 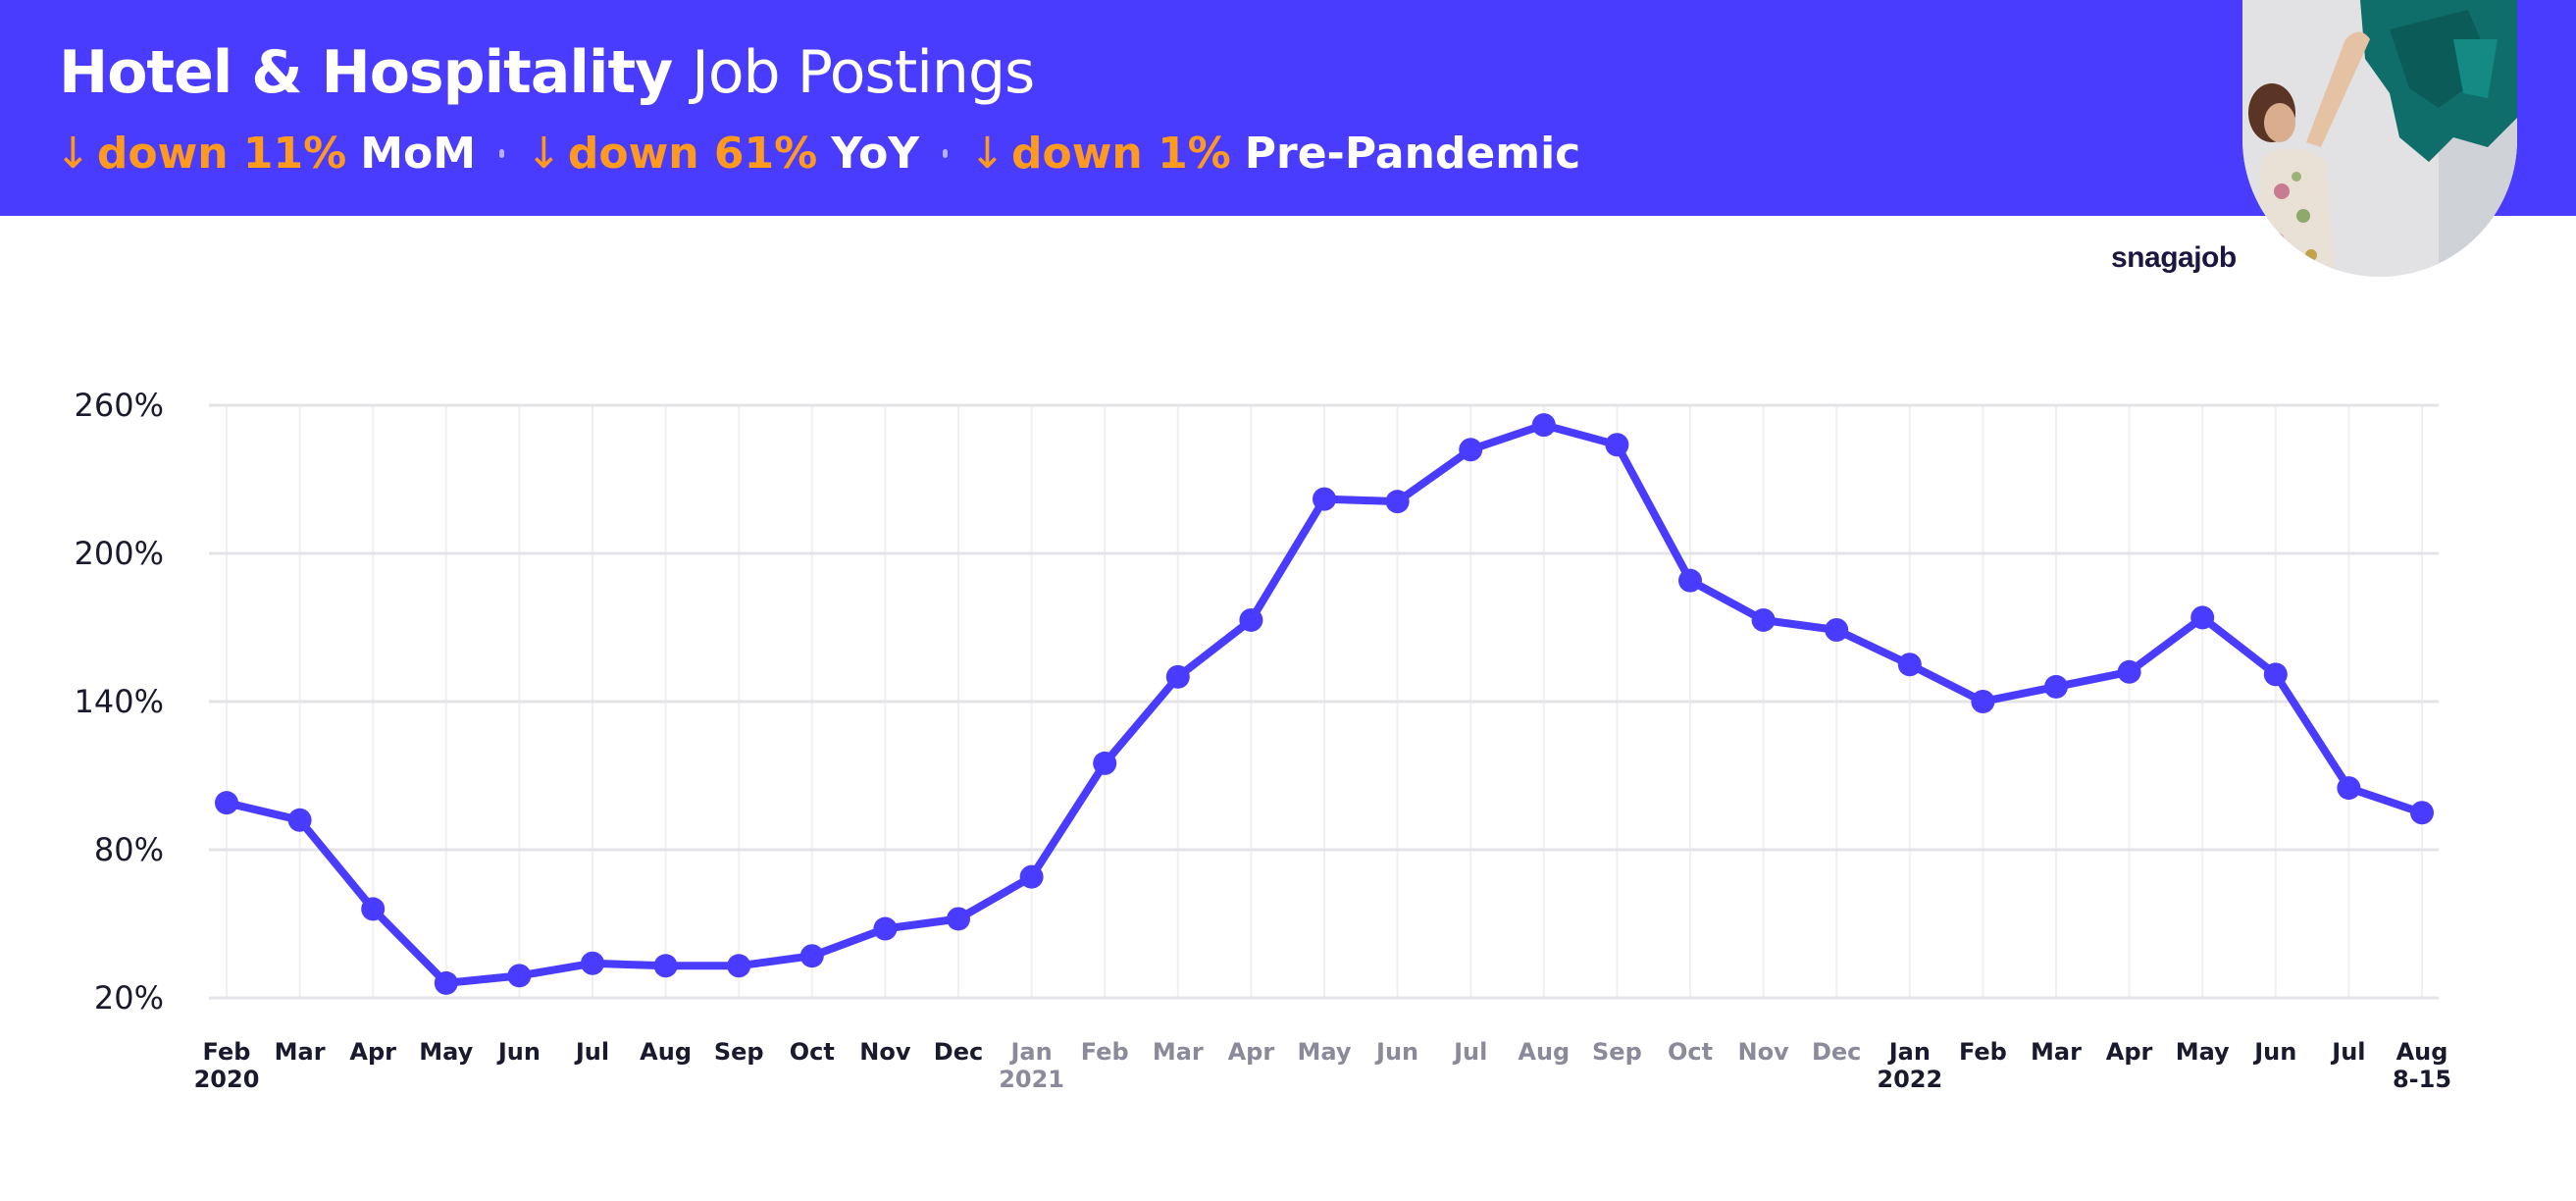 I want to click on brand-logo: snagajob, so click(x=2174, y=257).